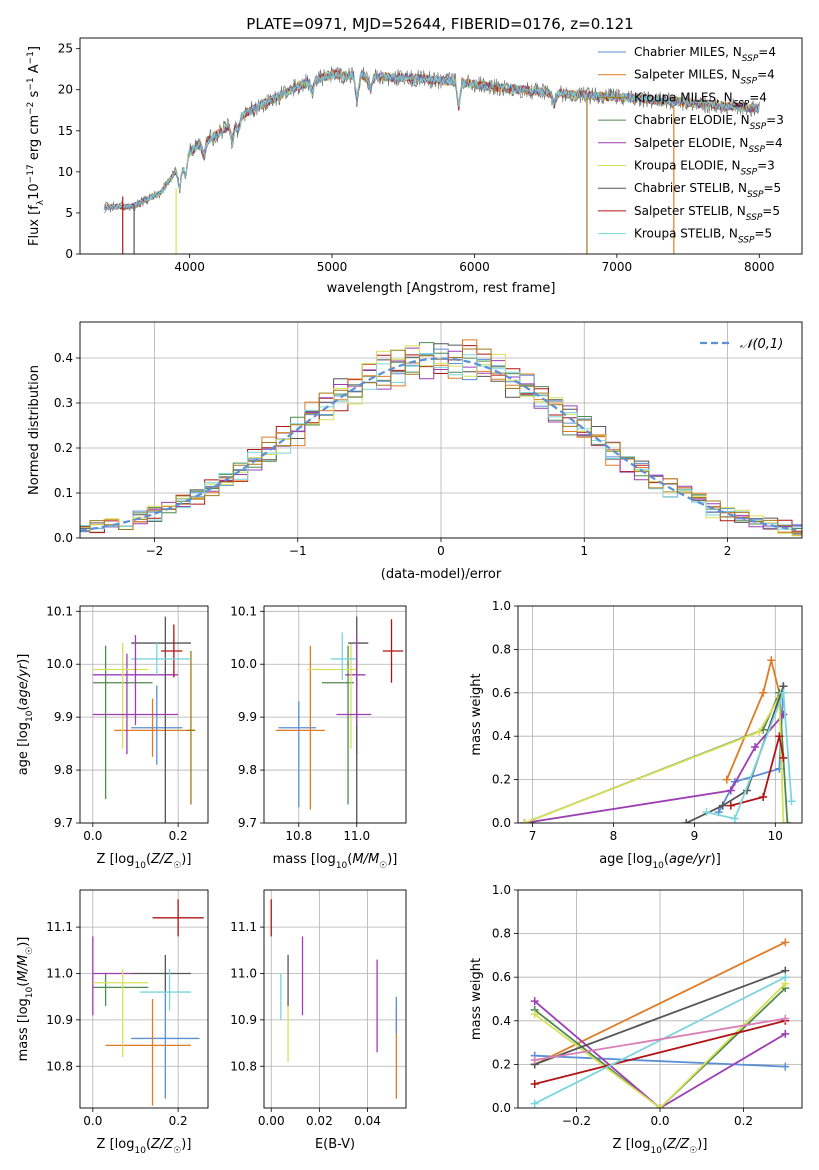  I want to click on y-axis-label: Normed distribution, so click(34, 430).